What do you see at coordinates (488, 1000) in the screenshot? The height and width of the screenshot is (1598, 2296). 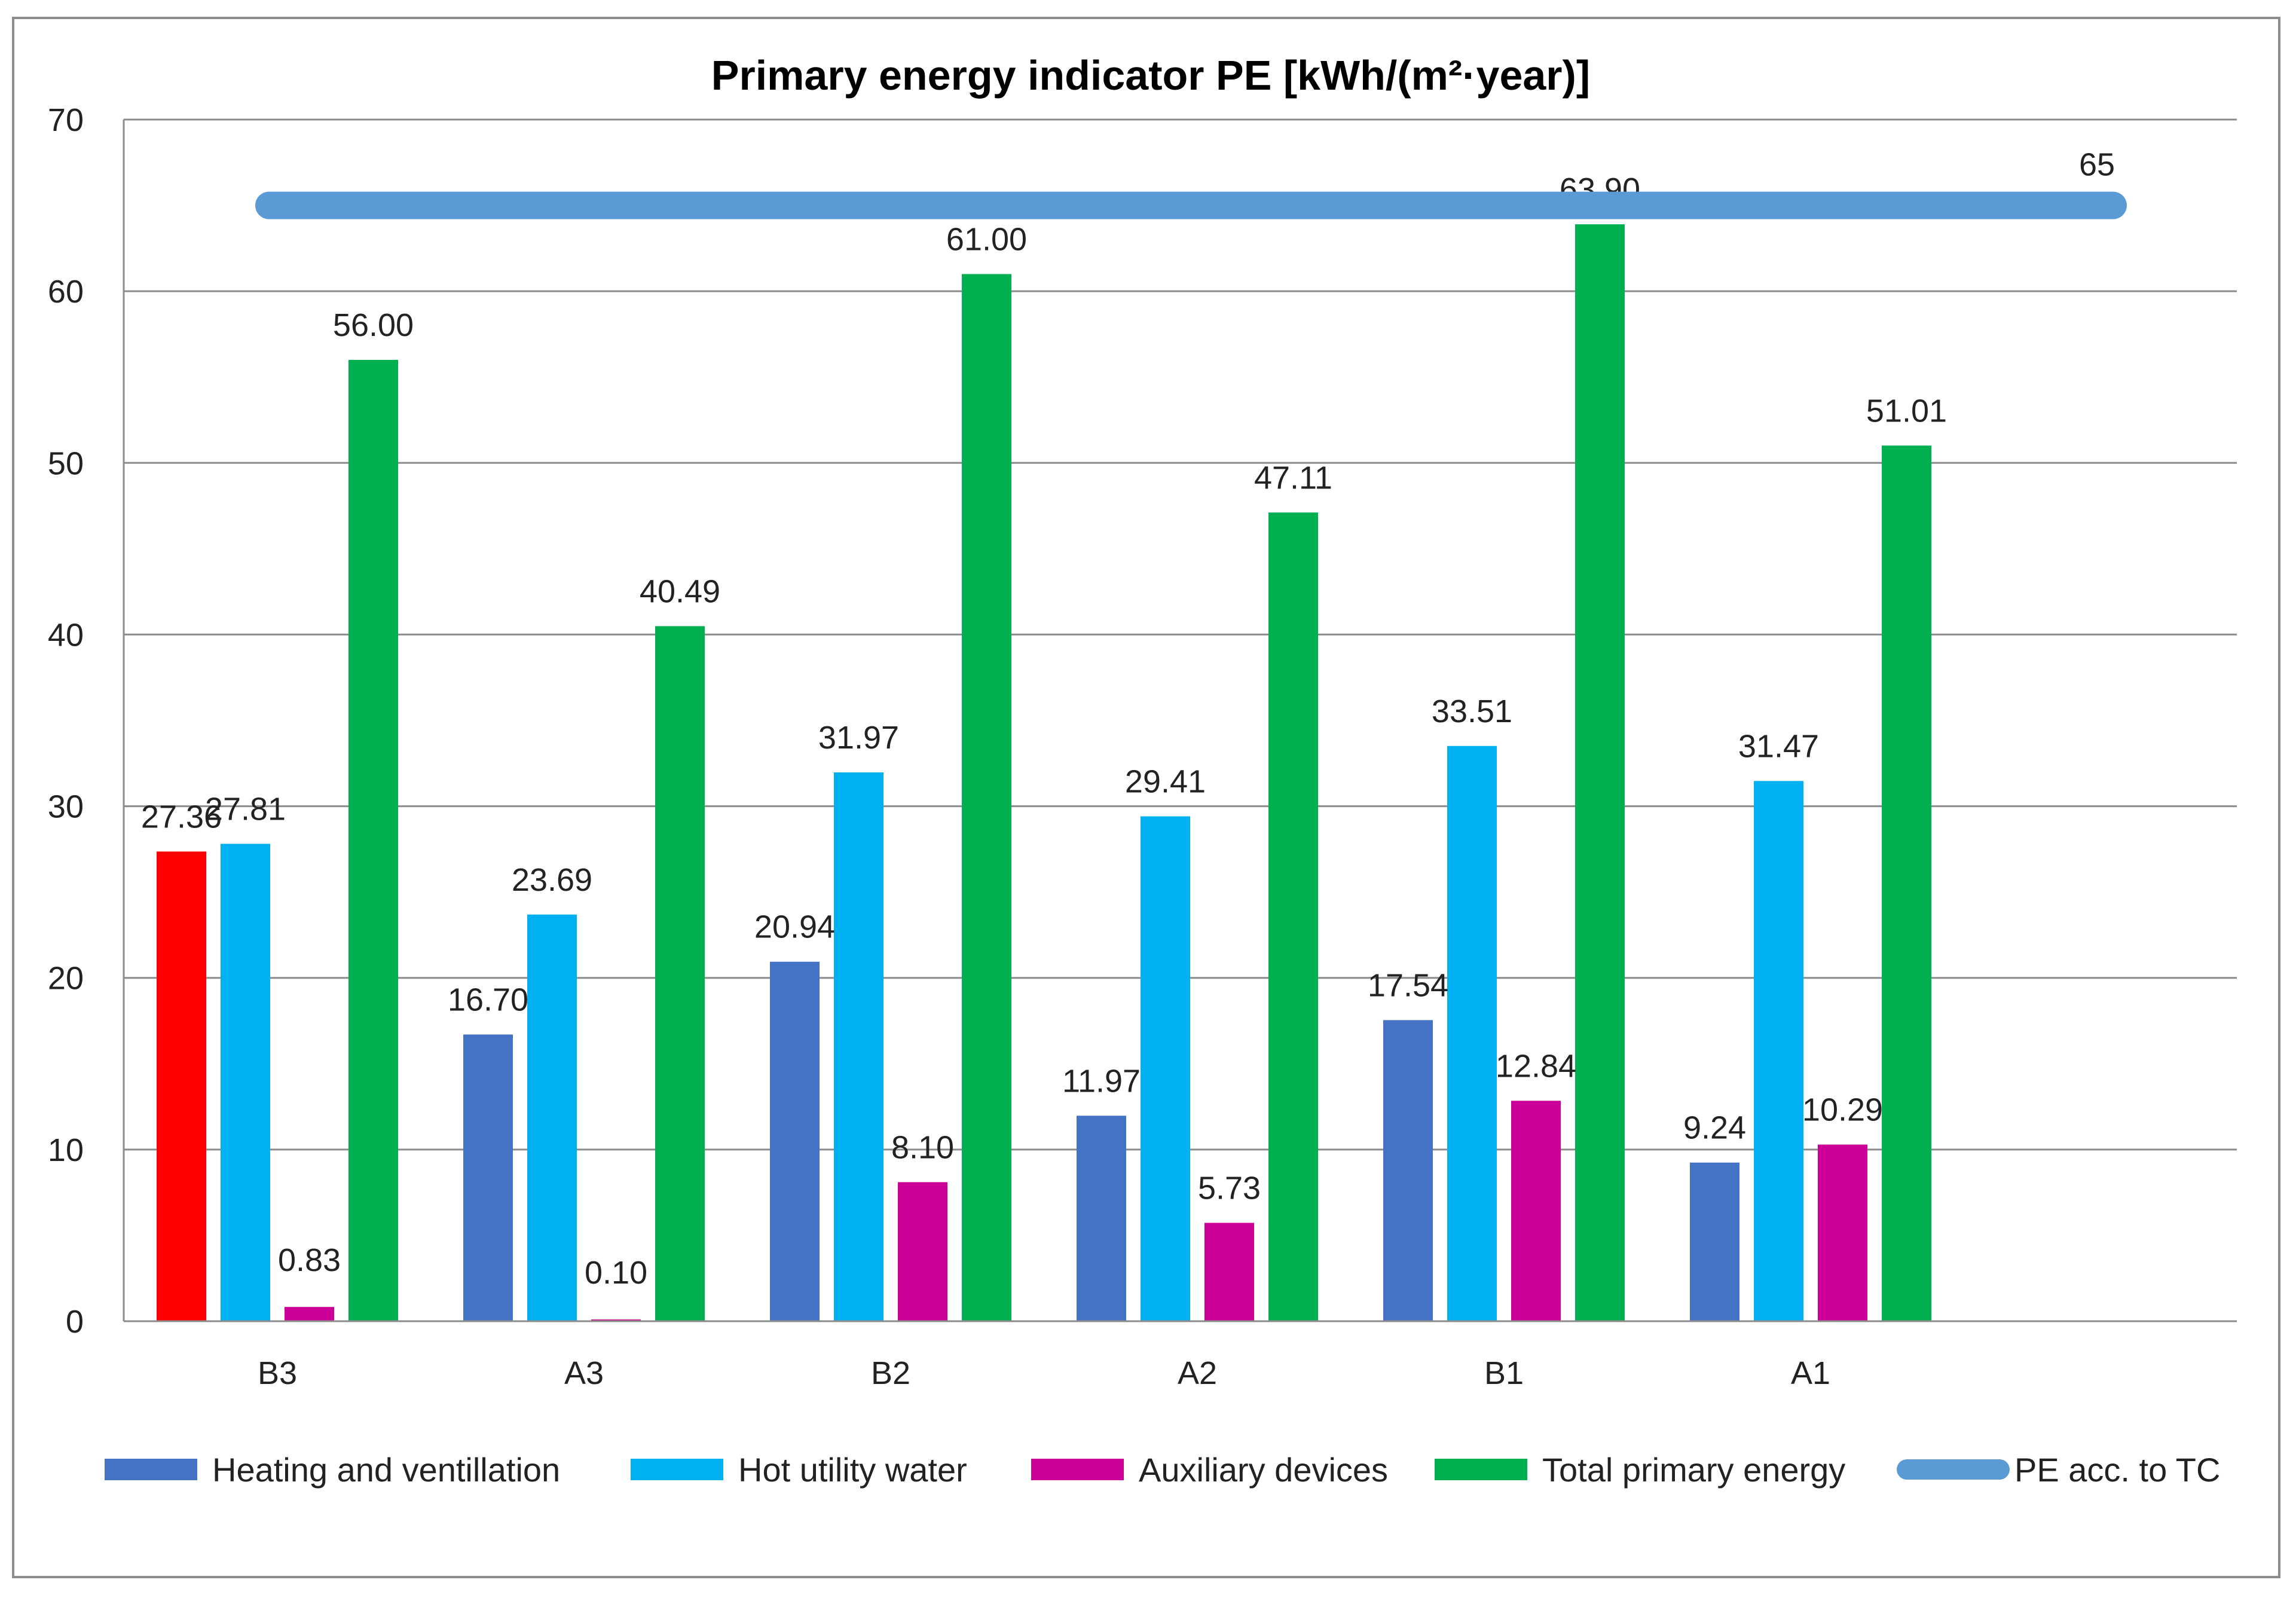 I see `data-label-A3-1: 16.70` at bounding box center [488, 1000].